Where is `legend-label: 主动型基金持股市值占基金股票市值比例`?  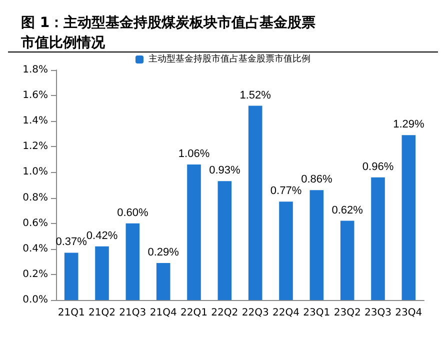
legend-label: 主动型基金持股市值占基金股票市值比例 is located at coordinates (229, 59).